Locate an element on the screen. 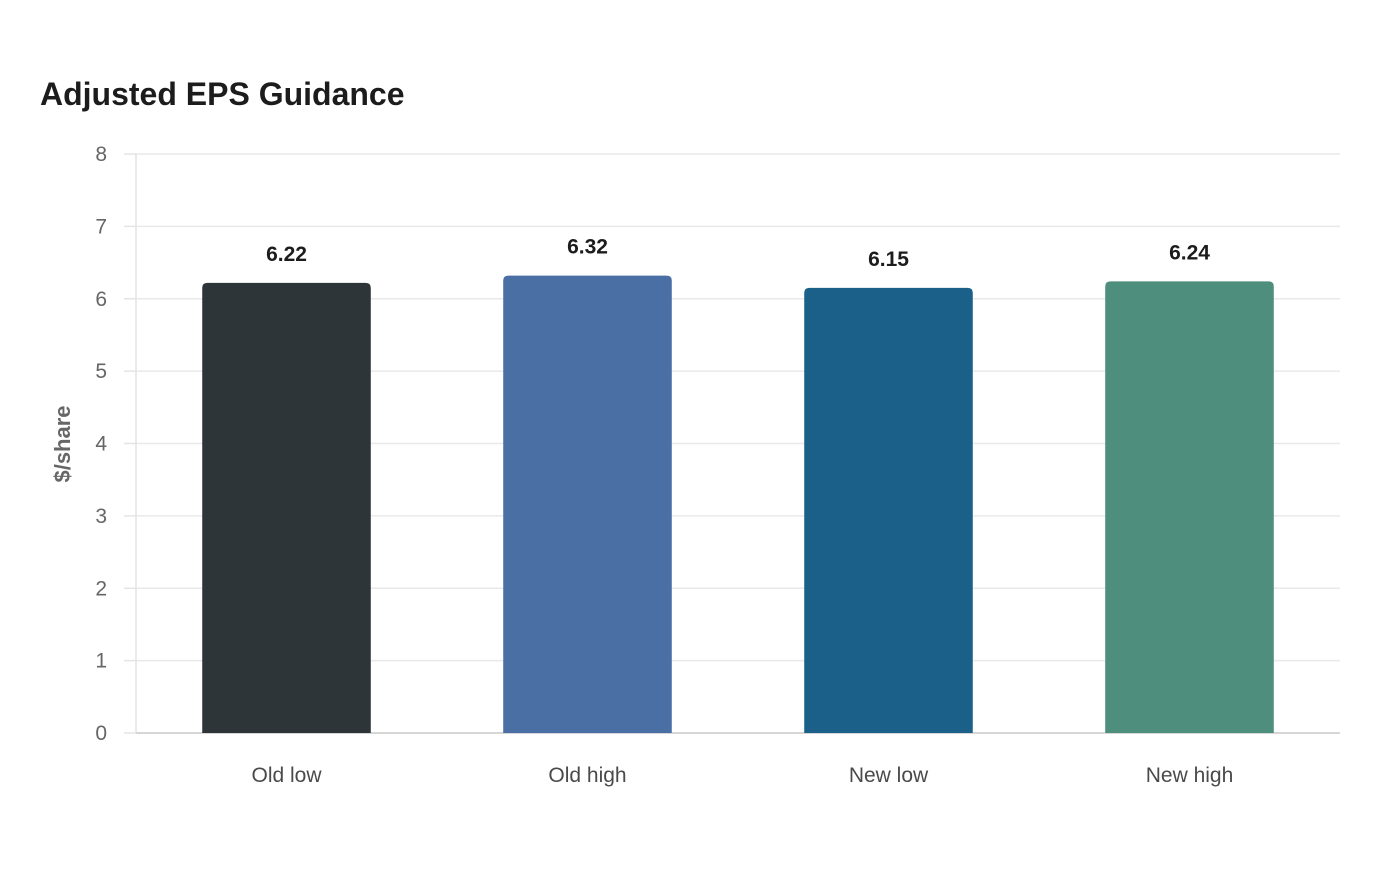  y-axis-label: $/share is located at coordinates (62, 443).